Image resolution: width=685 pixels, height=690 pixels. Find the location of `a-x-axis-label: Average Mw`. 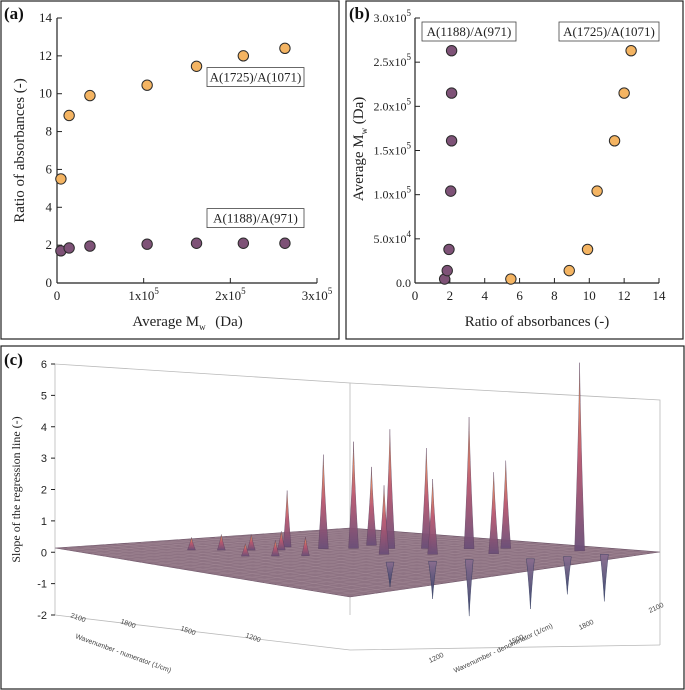

a-x-axis-label: Average Mw is located at coordinates (169, 323).